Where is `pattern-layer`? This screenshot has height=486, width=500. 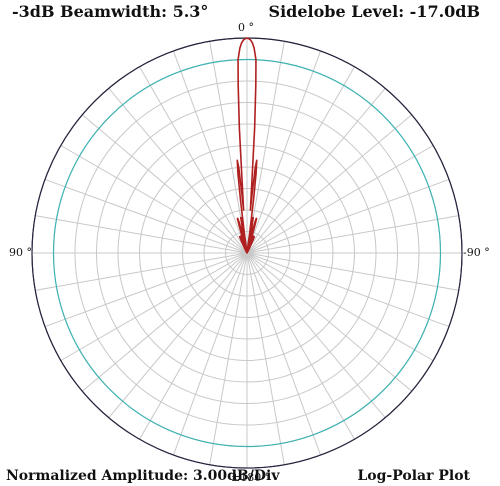
pattern-layer is located at coordinates (247, 145).